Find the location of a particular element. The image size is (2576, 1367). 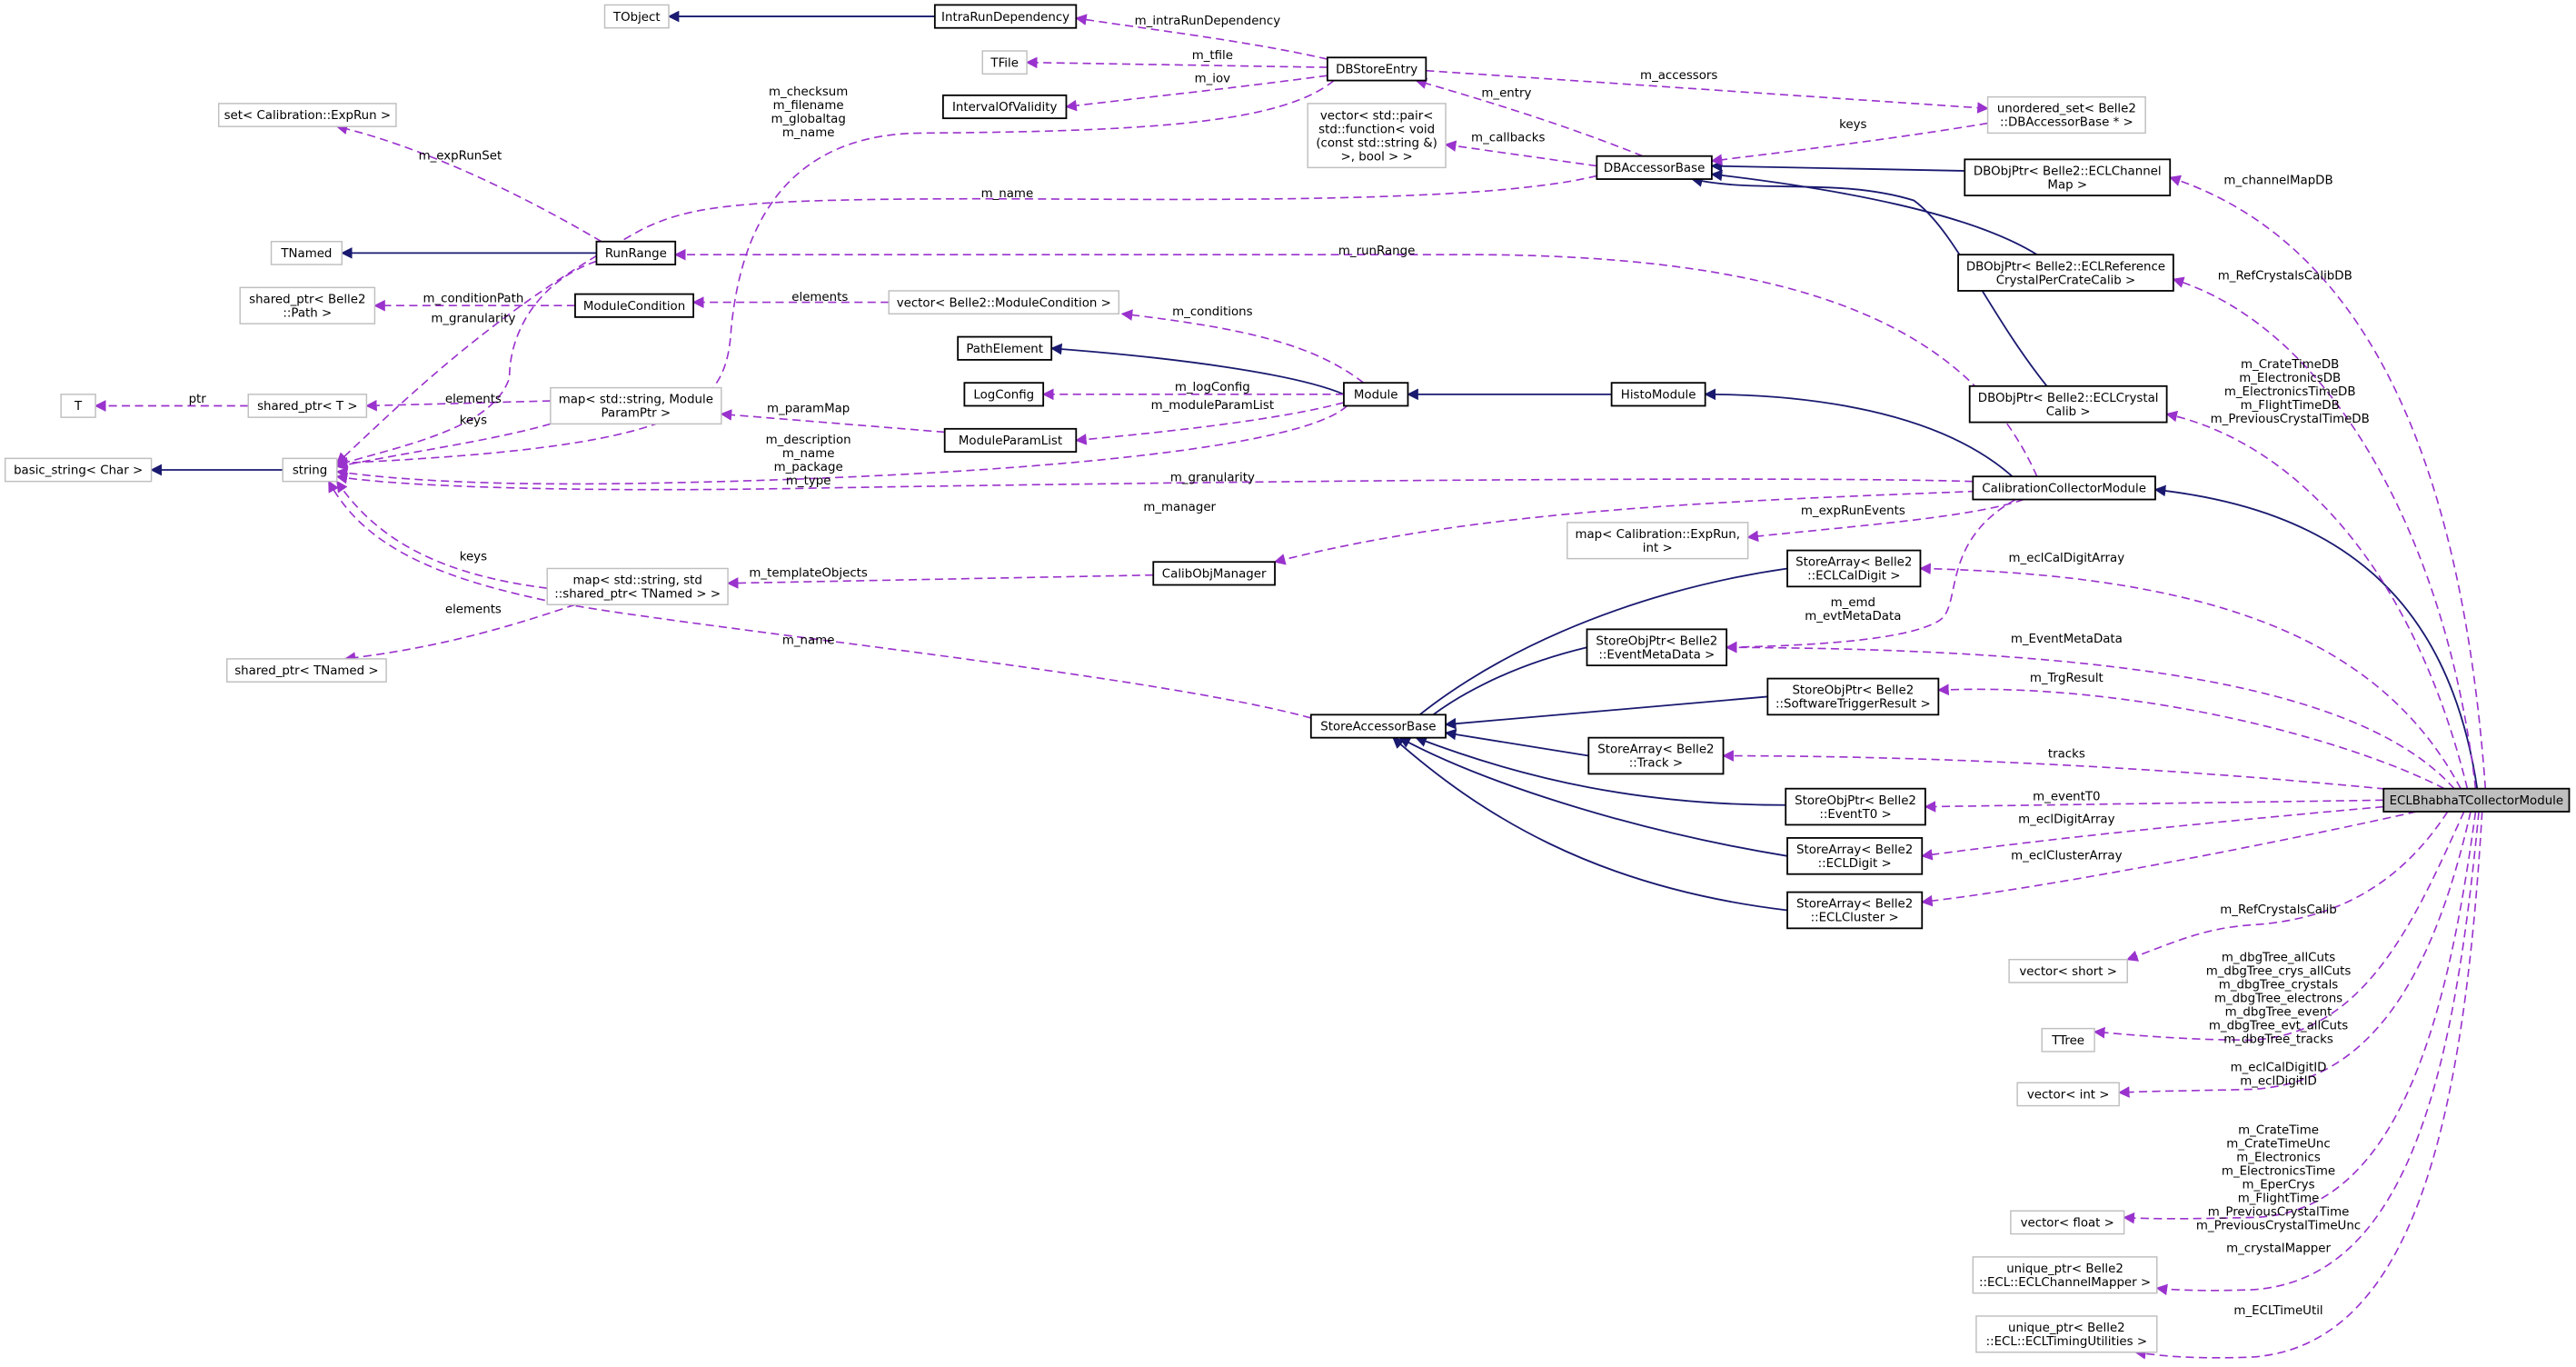

class-node-dbaccessor-base: DBAccessorBase is located at coordinates (1654, 167).